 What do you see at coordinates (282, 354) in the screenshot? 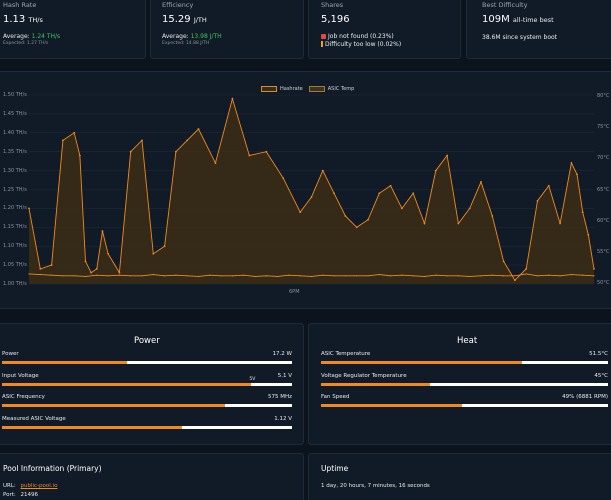
I see `power-row-value: 17.2 W` at bounding box center [282, 354].